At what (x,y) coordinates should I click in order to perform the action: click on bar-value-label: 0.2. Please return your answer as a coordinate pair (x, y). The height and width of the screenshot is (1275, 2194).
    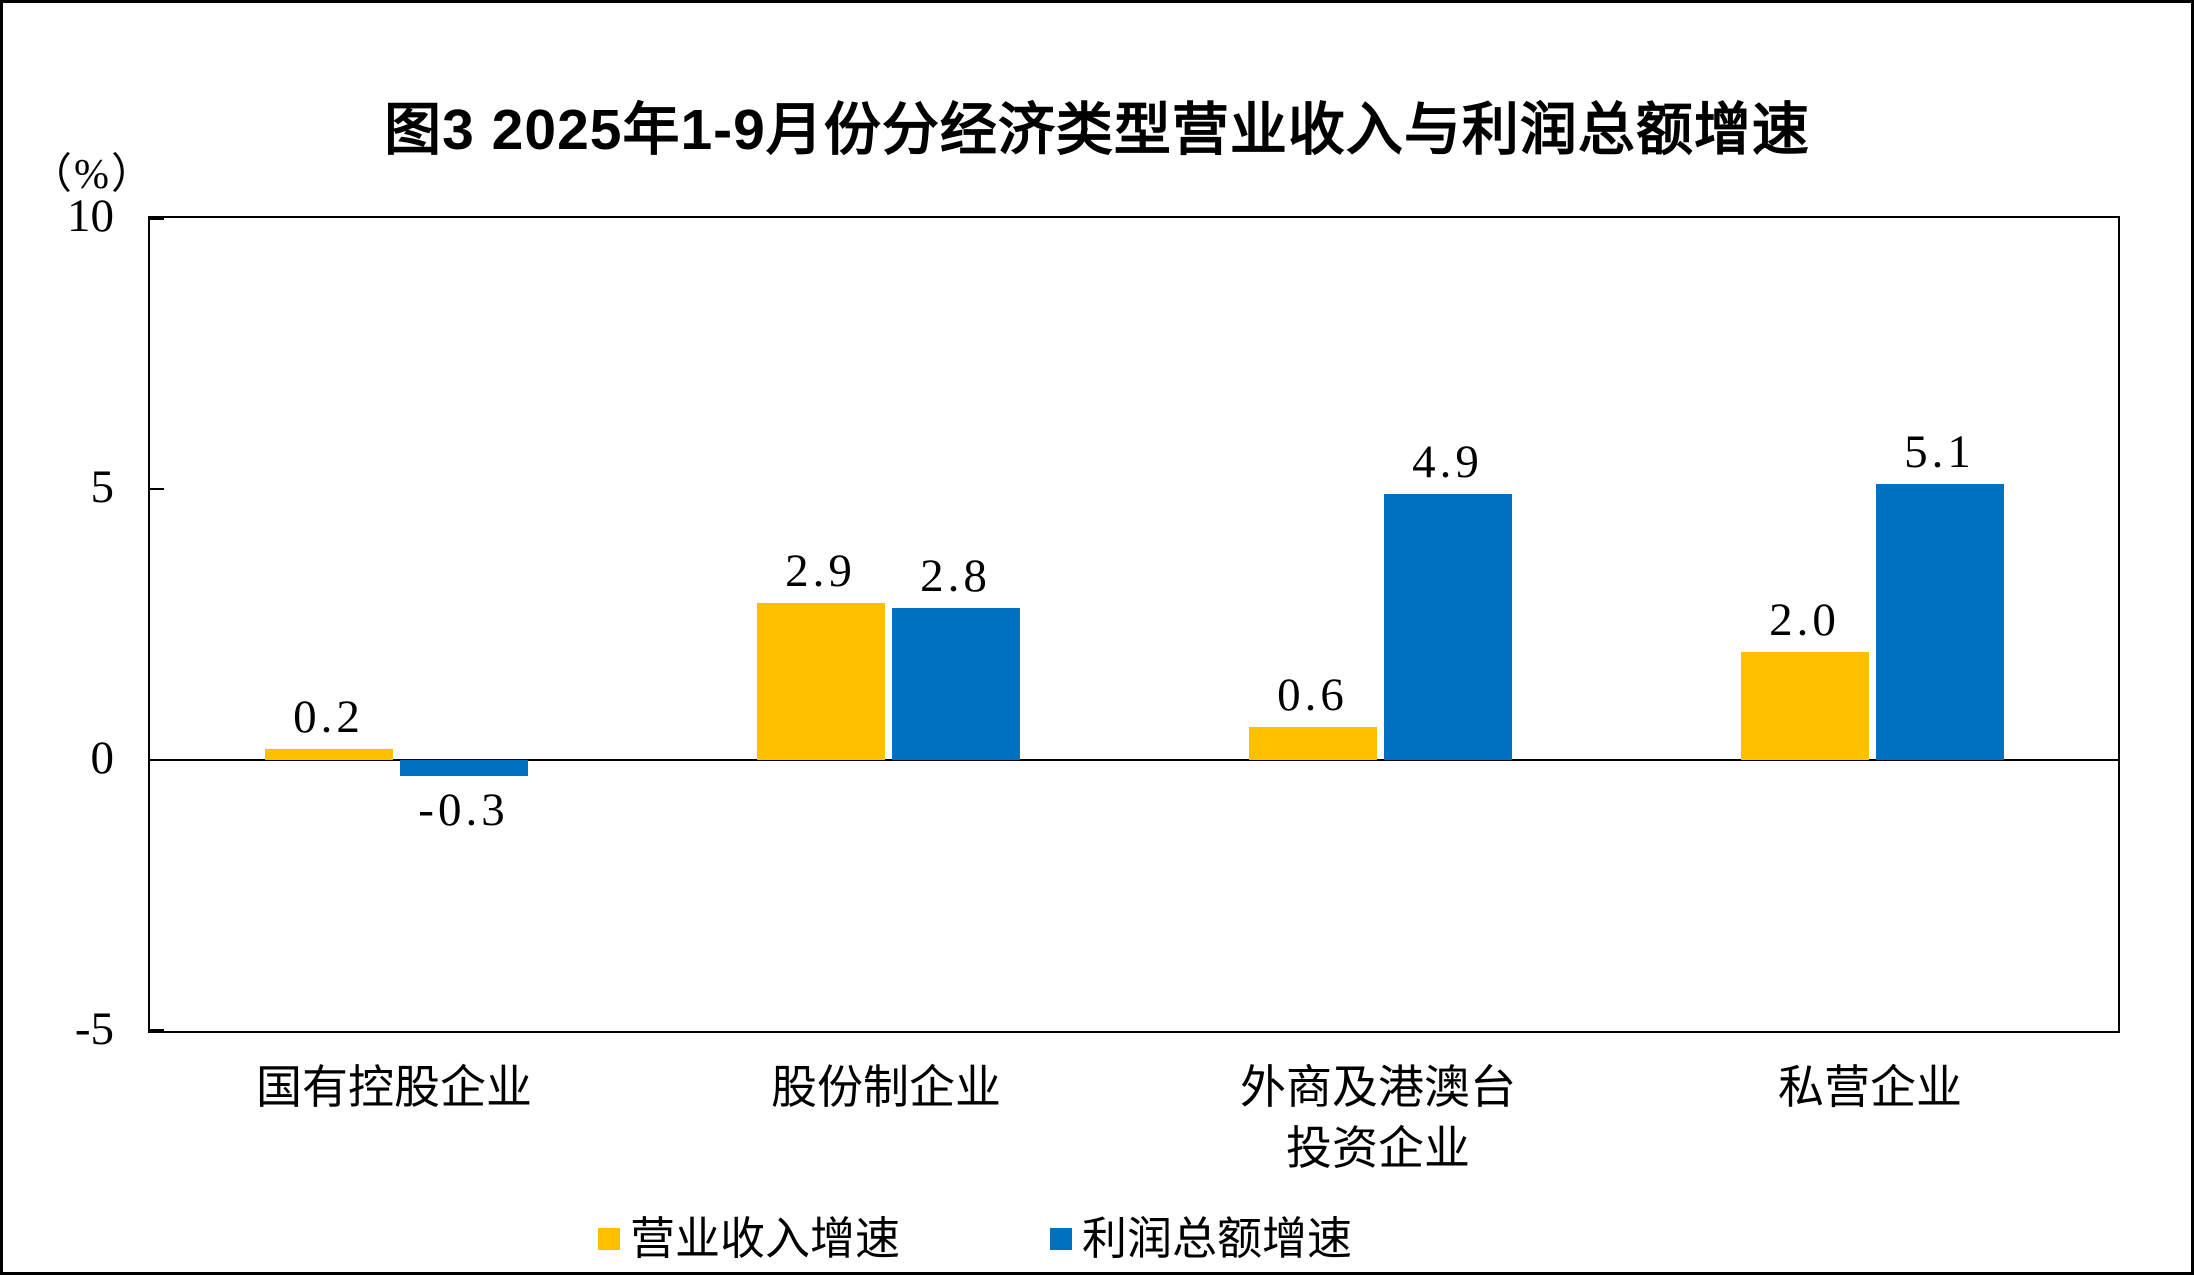
    Looking at the image, I should click on (328, 717).